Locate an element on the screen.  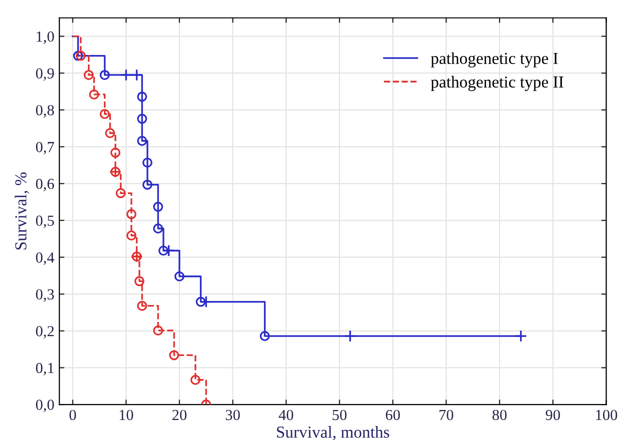
legend-label: pathogenetic type I is located at coordinates (494, 60).